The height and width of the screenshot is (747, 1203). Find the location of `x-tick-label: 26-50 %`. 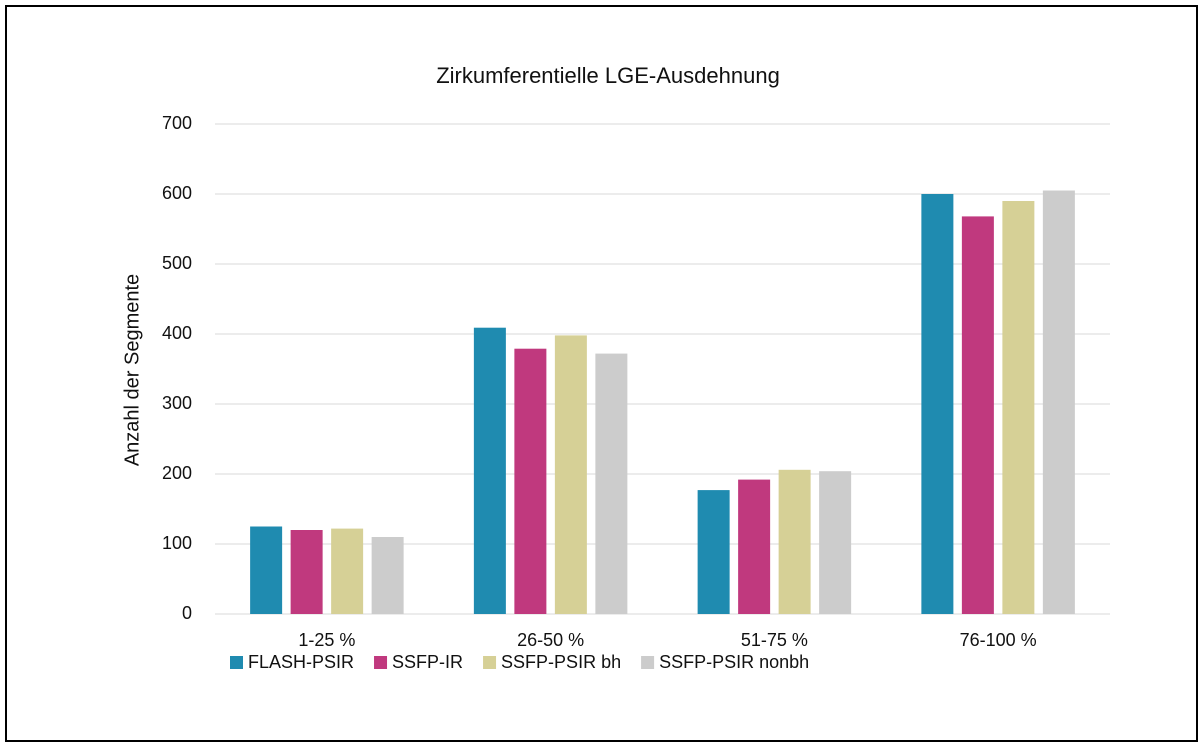

x-tick-label: 26-50 % is located at coordinates (550, 640).